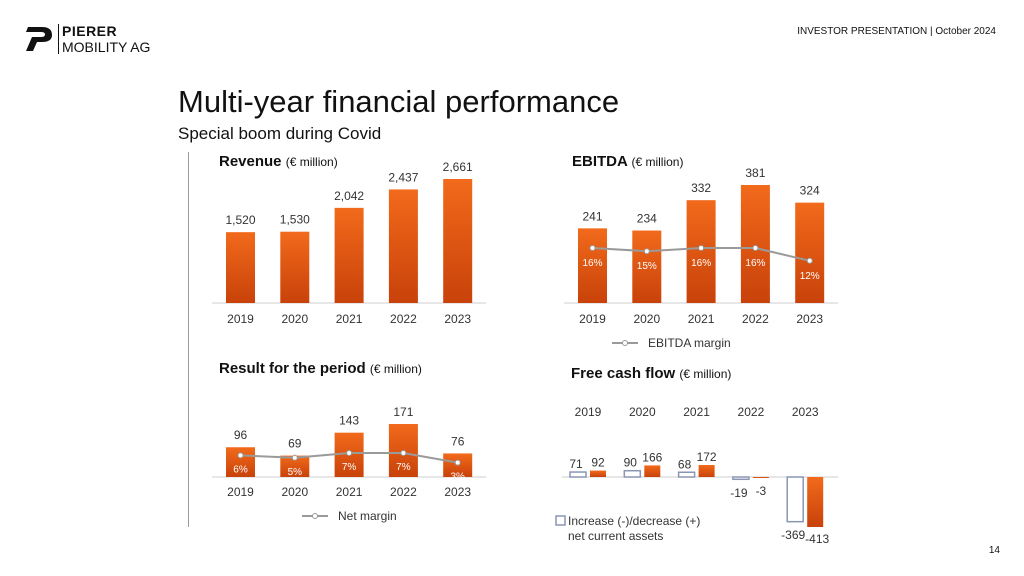 This screenshot has width=1024, height=576. I want to click on result-value-label: 171, so click(403, 412).